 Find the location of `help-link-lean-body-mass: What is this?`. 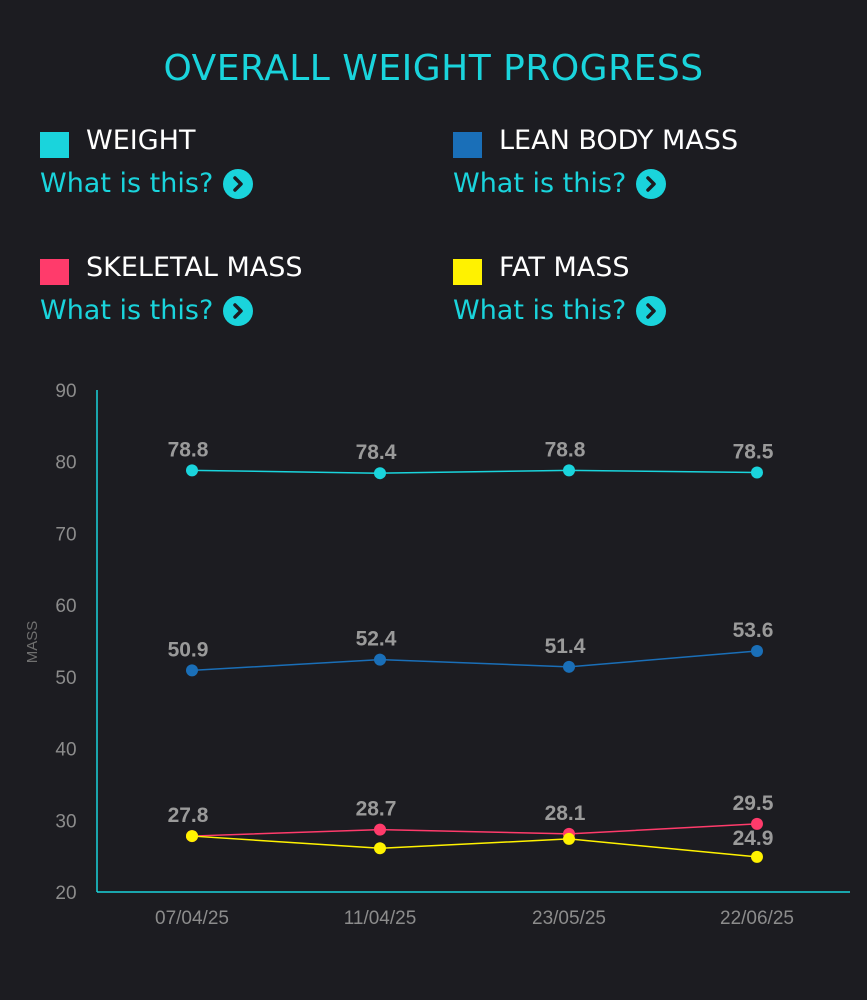

help-link-lean-body-mass: What is this? is located at coordinates (560, 183).